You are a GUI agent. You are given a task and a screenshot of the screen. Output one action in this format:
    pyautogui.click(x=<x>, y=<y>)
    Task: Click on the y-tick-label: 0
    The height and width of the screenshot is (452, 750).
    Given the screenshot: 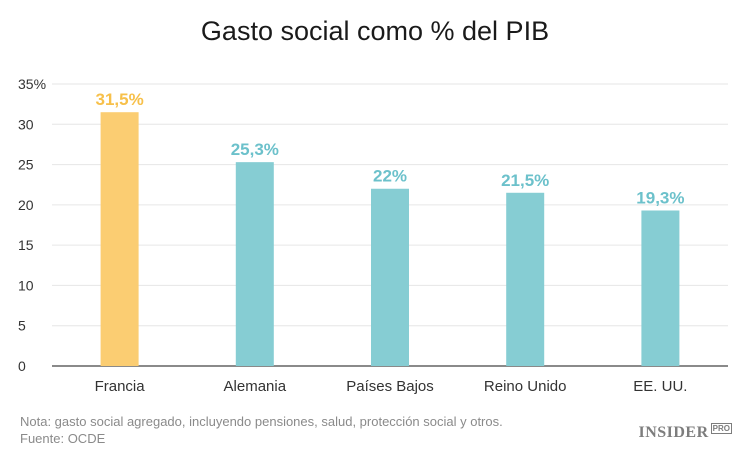 What is the action you would take?
    pyautogui.click(x=22, y=366)
    